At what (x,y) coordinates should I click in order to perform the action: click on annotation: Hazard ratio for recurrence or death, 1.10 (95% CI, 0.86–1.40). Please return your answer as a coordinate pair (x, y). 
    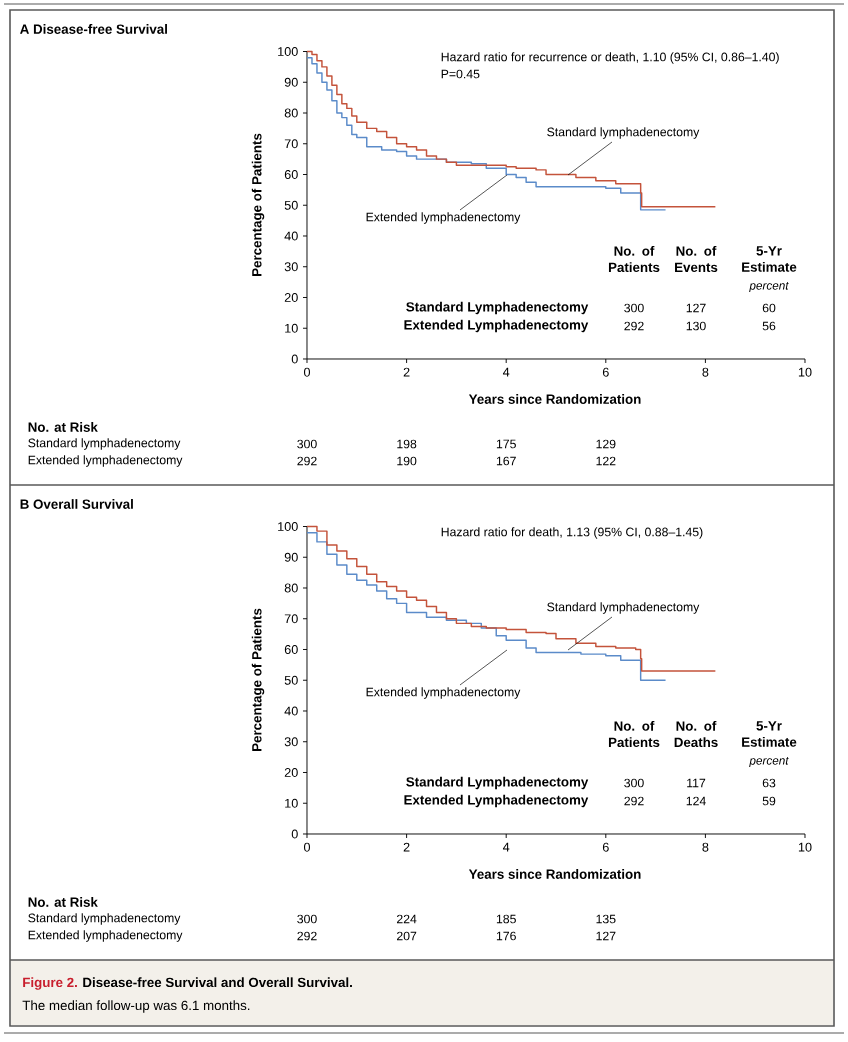
    Looking at the image, I should click on (610, 58).